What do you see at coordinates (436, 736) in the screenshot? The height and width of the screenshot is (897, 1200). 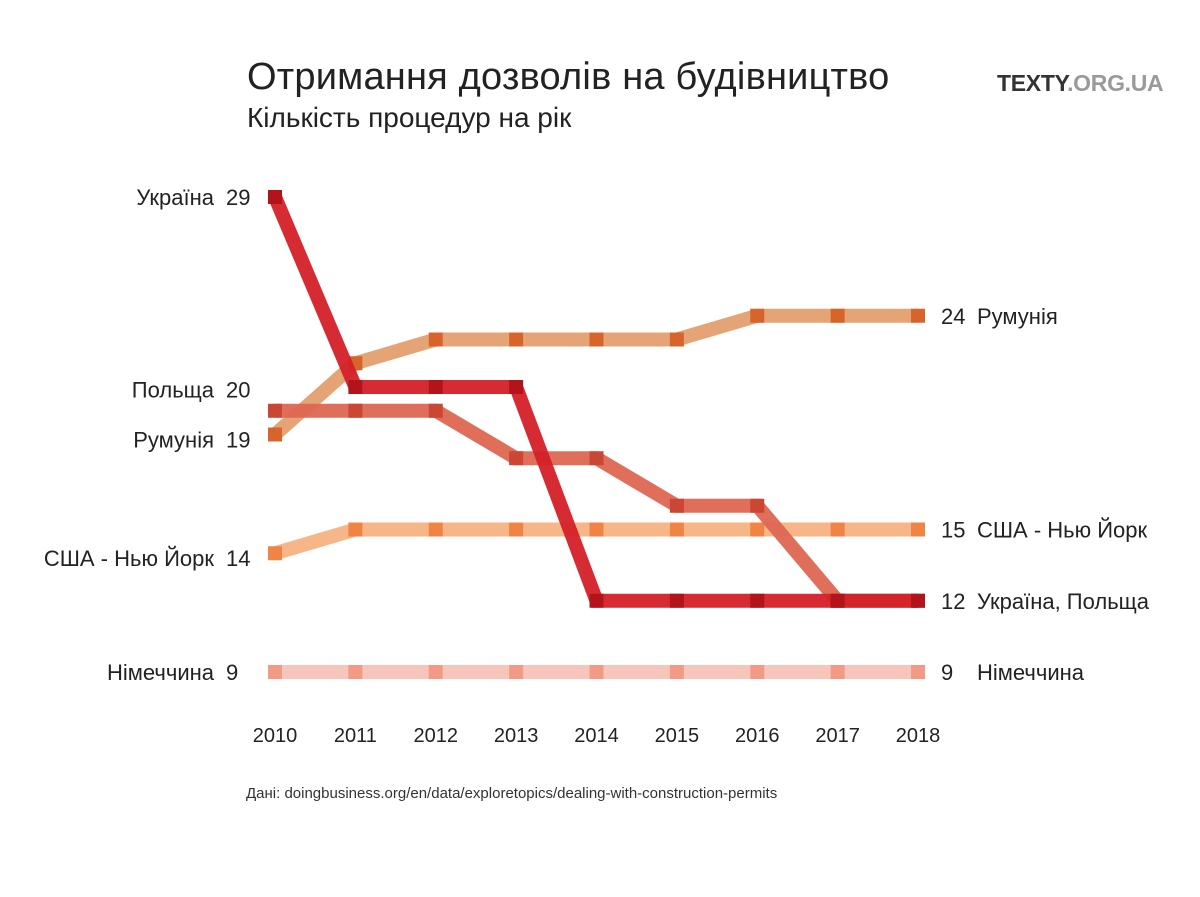 I see `x-tick-label: 2012` at bounding box center [436, 736].